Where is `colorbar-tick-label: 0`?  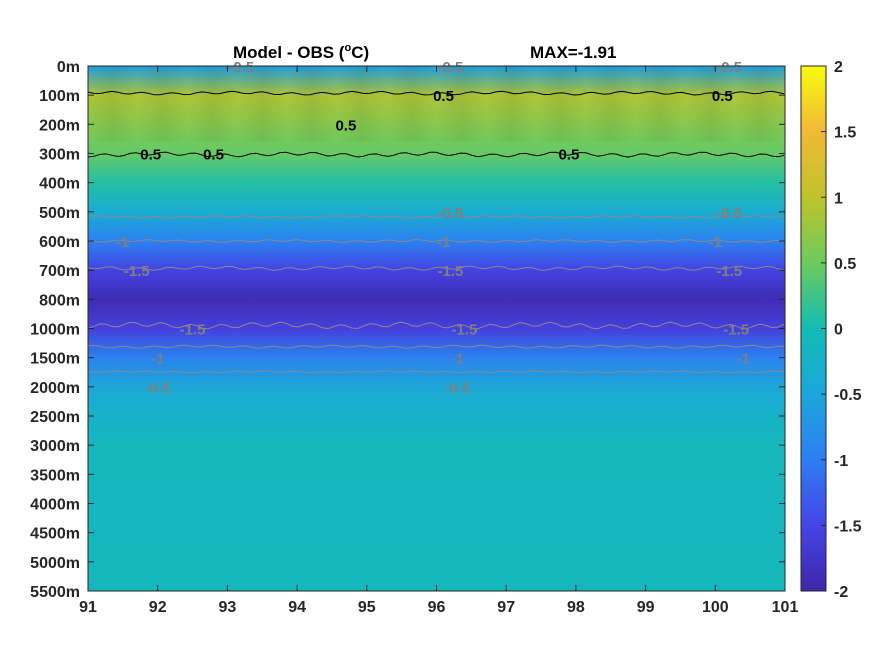
colorbar-tick-label: 0 is located at coordinates (838, 330).